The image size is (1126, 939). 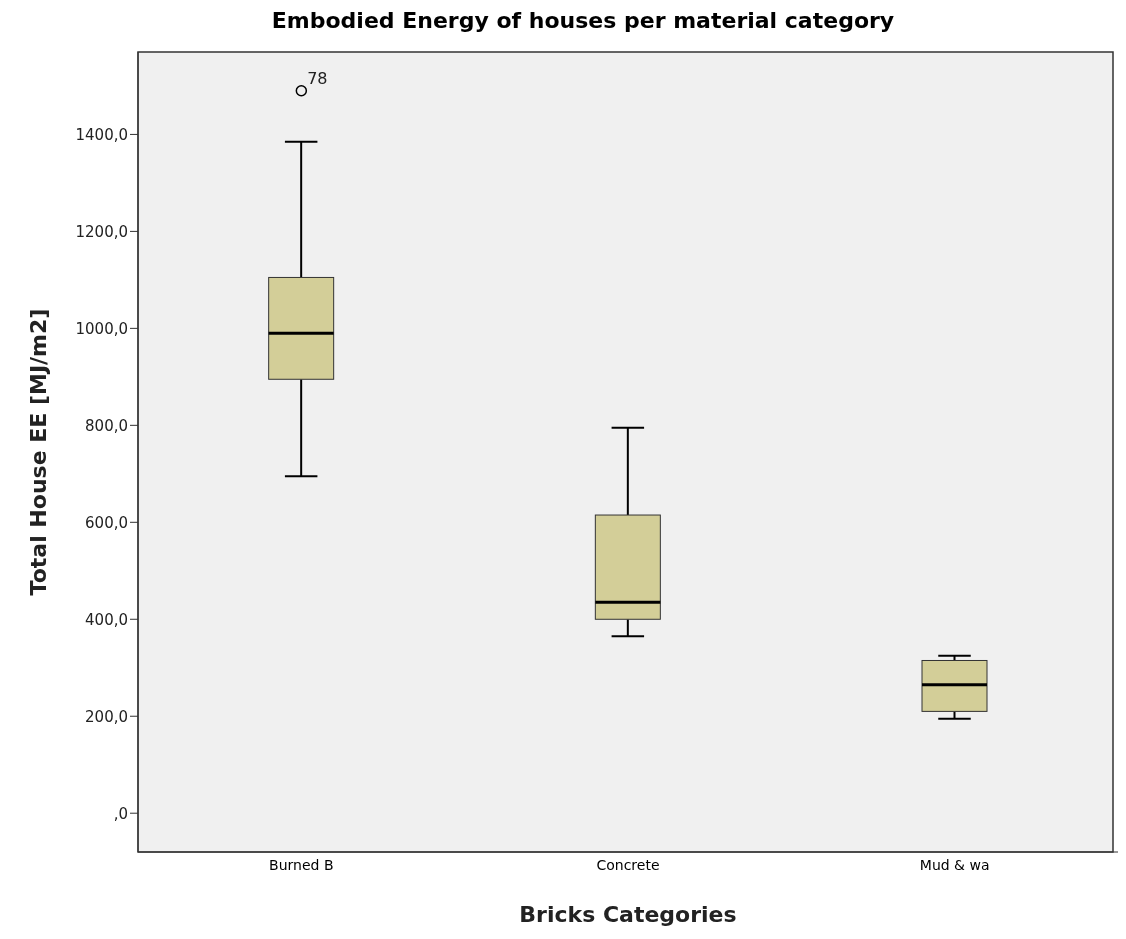 What do you see at coordinates (101, 231) in the screenshot?
I see `y-tick-label: 1200,0` at bounding box center [101, 231].